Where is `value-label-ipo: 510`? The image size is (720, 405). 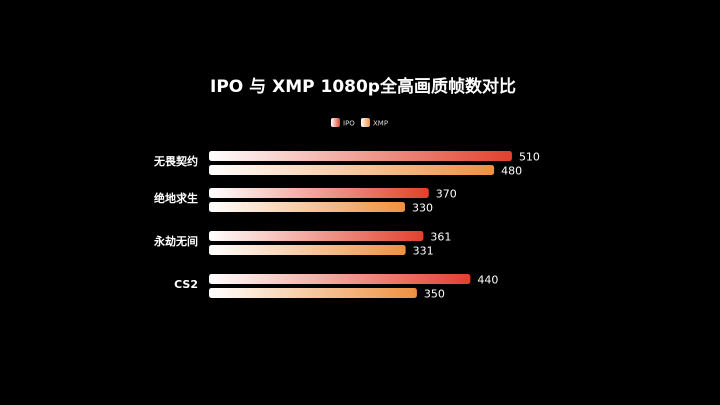 value-label-ipo: 510 is located at coordinates (529, 157).